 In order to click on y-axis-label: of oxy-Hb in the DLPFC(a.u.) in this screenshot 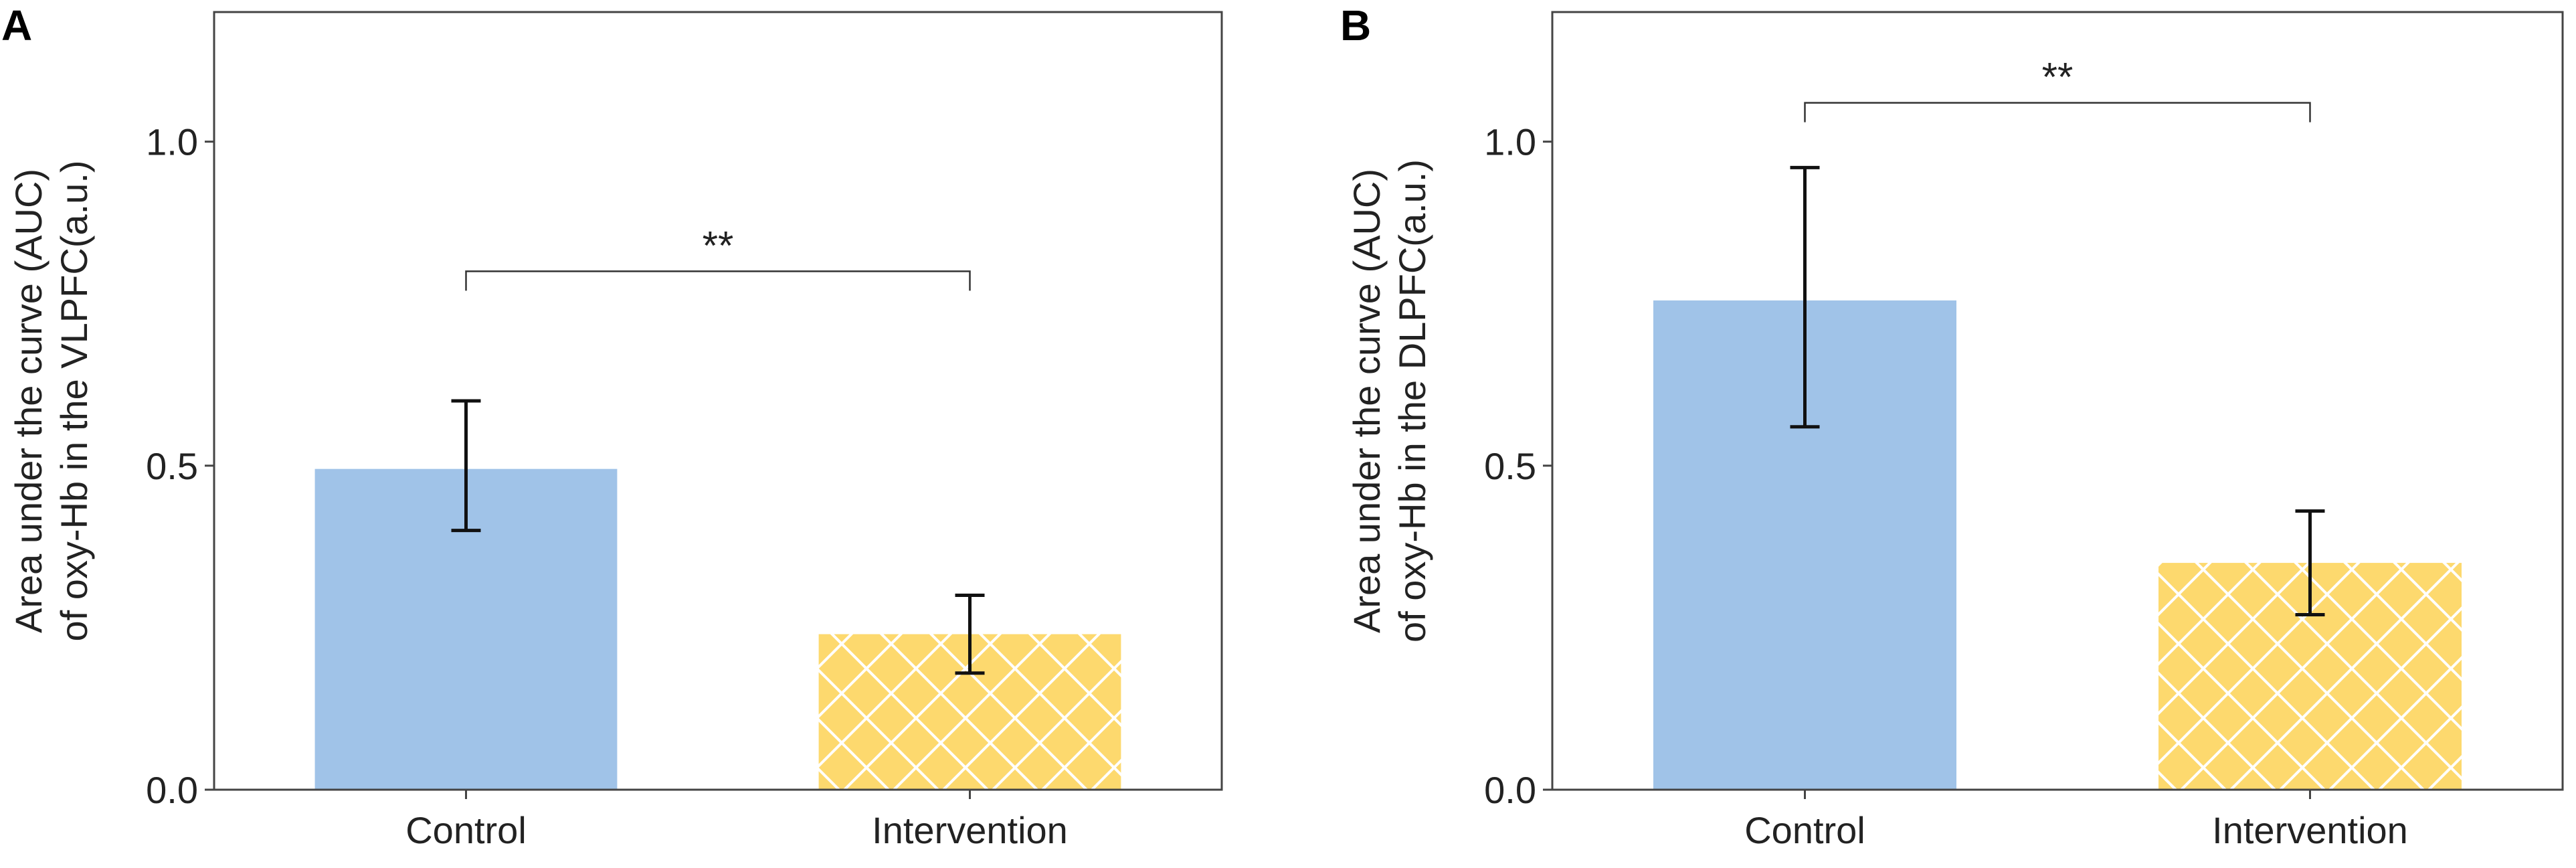, I will do `click(1412, 400)`.